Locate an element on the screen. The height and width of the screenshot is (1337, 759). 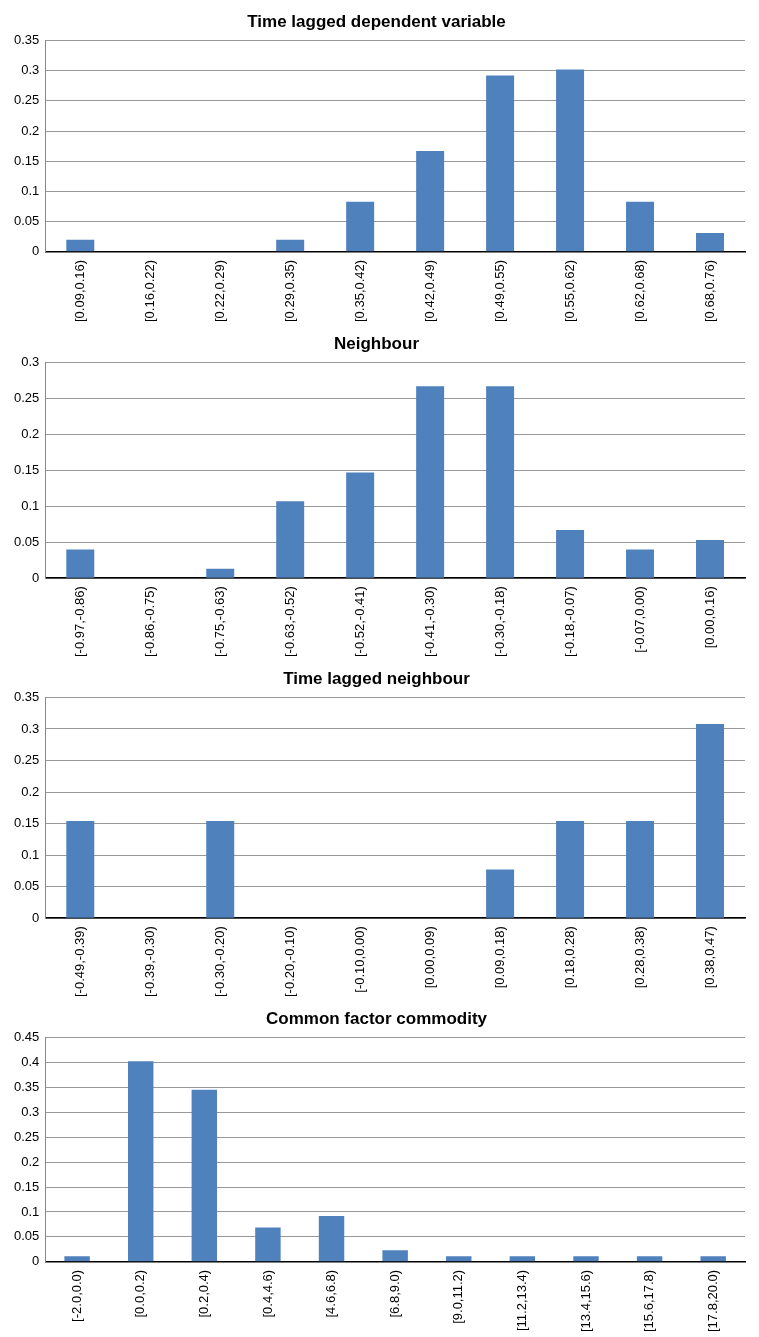
x-tick-label: [-0.39,-0.30) is located at coordinates (149, 962).